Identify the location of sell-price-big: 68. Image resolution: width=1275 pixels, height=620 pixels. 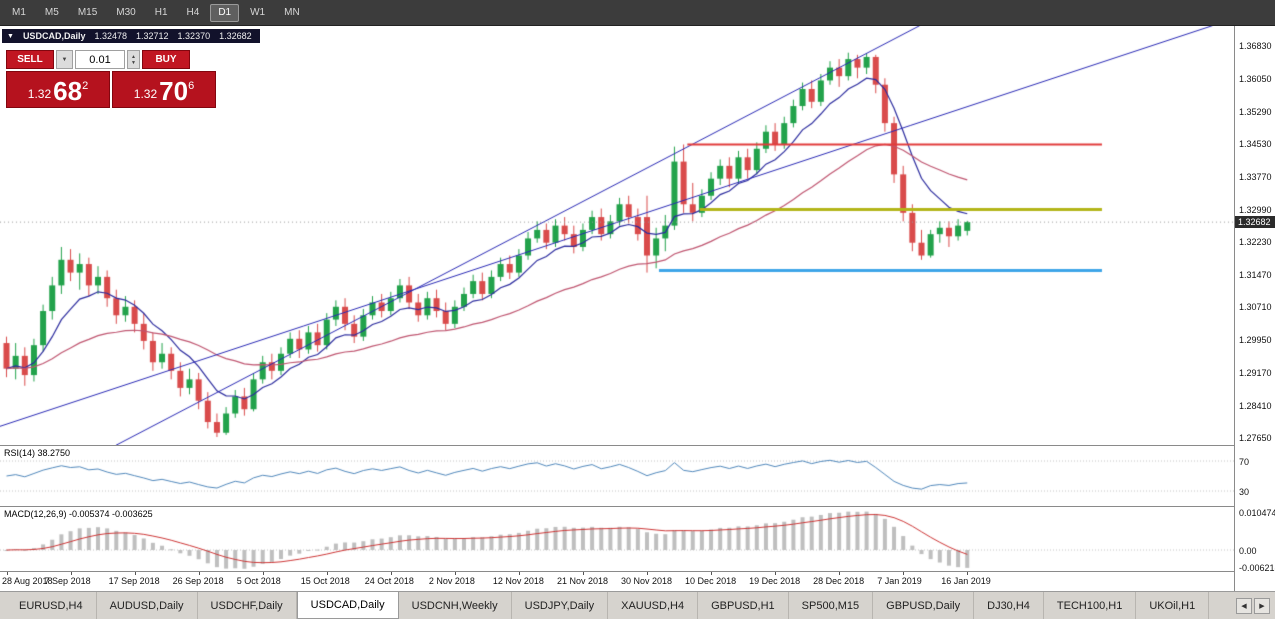
(68, 91).